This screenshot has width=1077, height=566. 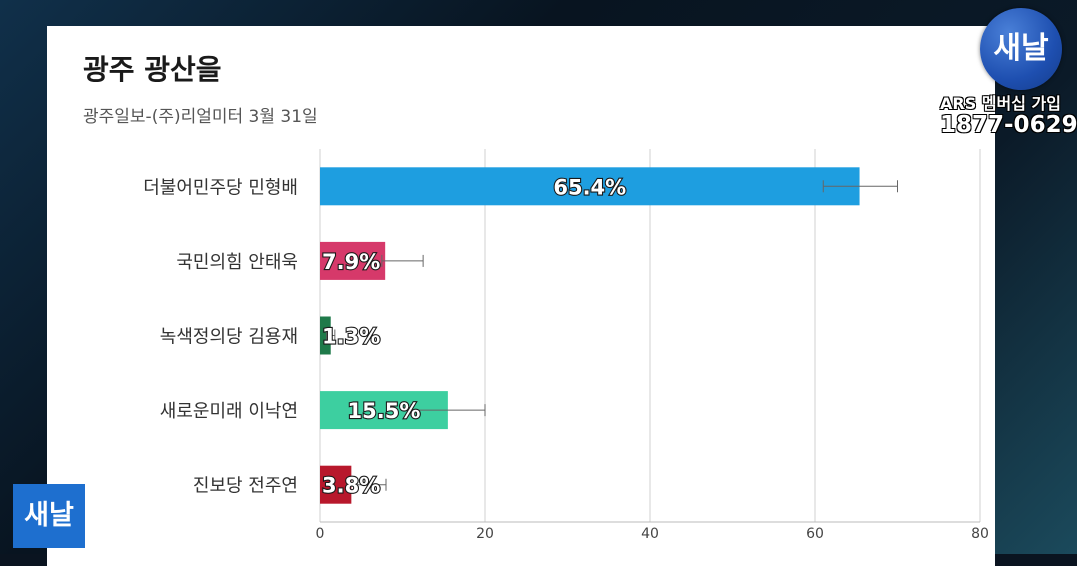 I want to click on category-label: 새로운미래 이낙연, so click(x=229, y=411).